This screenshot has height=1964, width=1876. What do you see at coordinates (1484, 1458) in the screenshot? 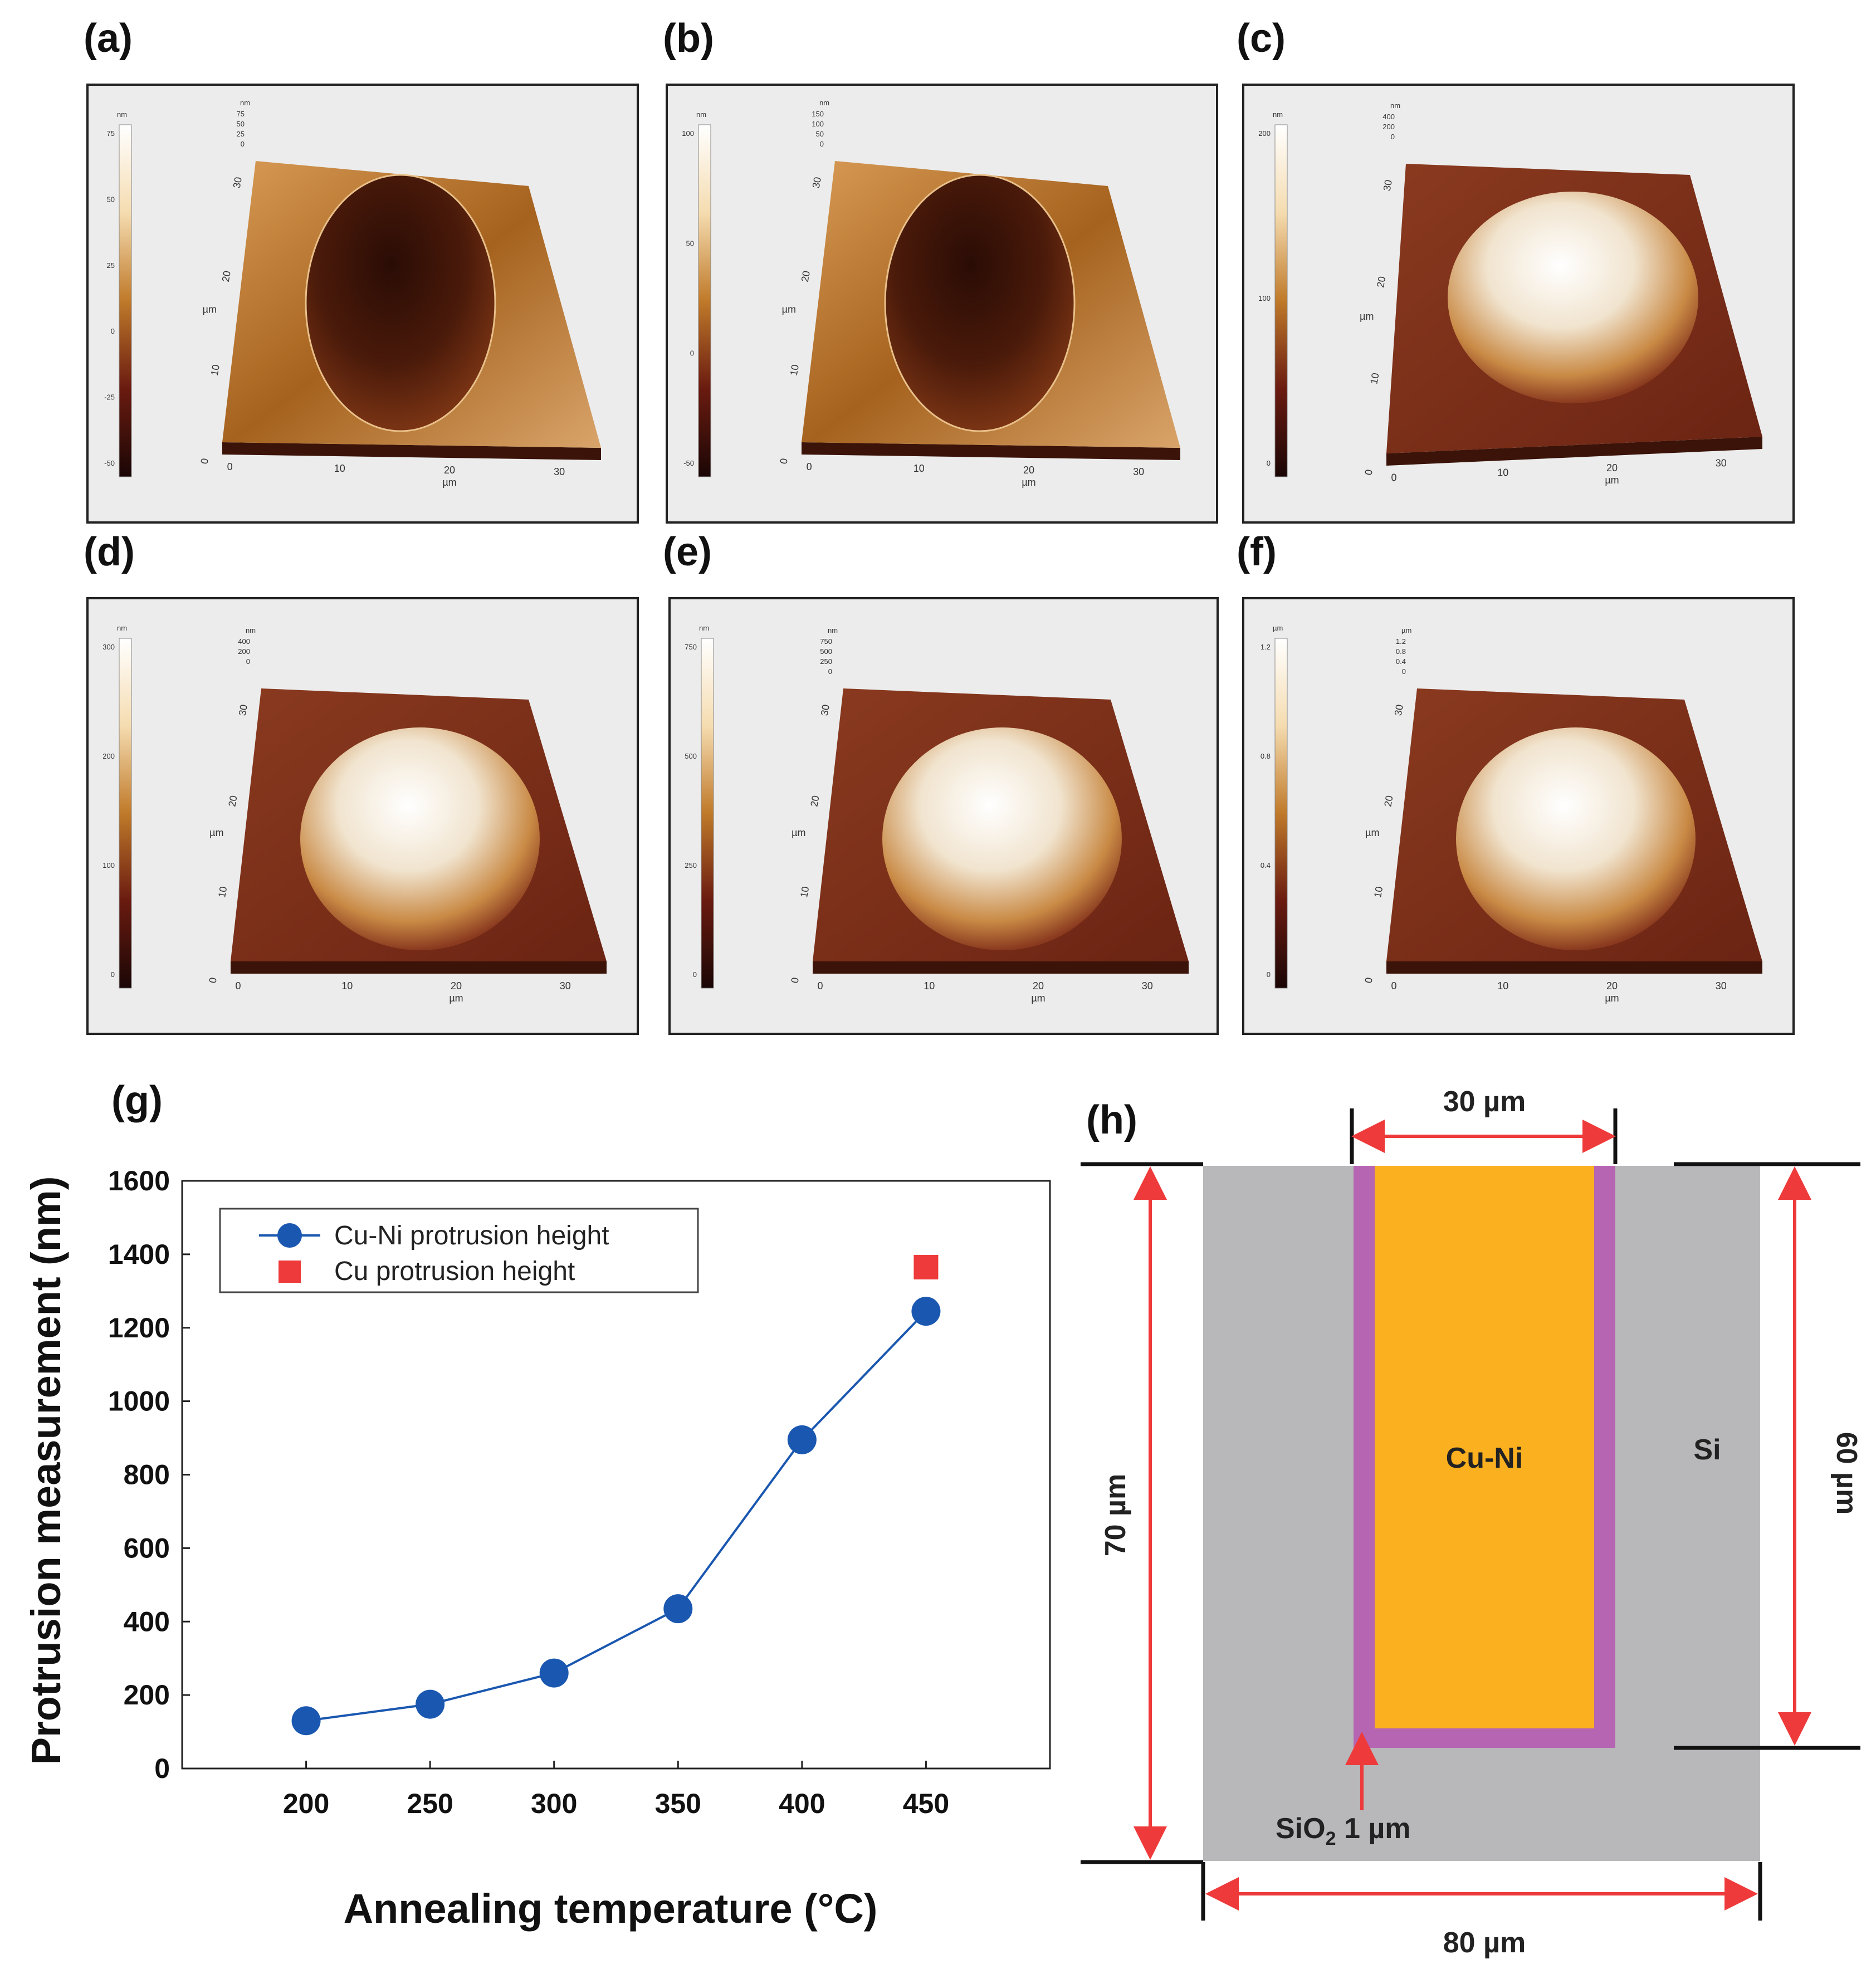
I see `cu-ni-label: Cu-Ni` at bounding box center [1484, 1458].